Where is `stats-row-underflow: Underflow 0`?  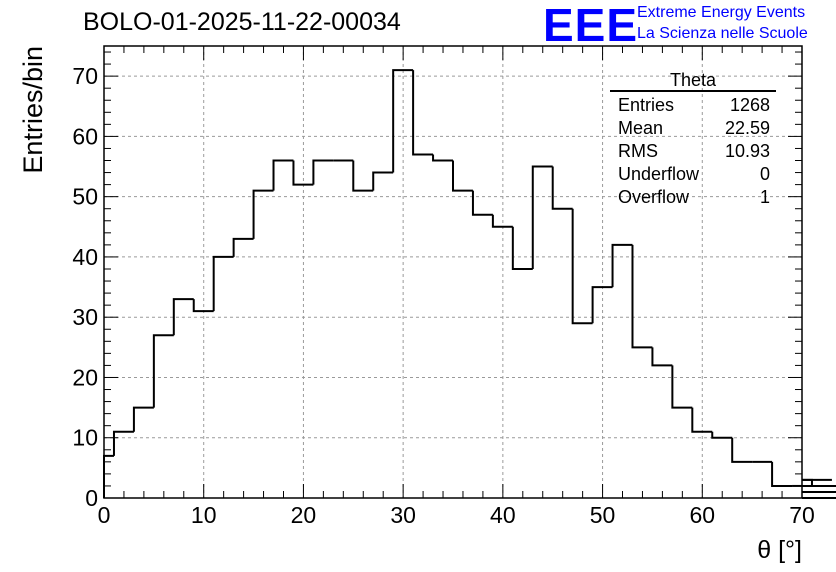 stats-row-underflow: Underflow 0 is located at coordinates (693, 174).